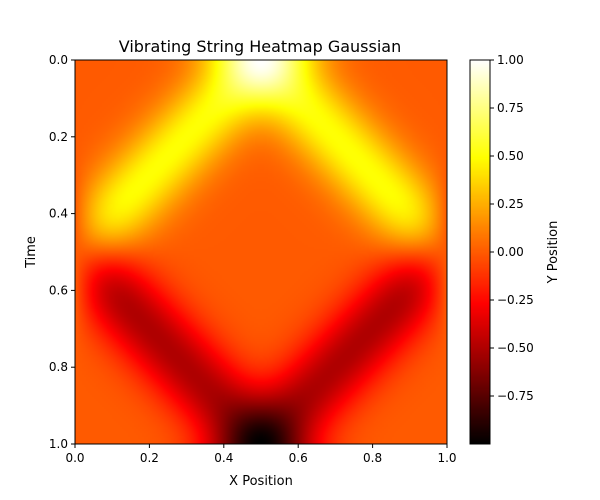 This screenshot has height=500, width=600. What do you see at coordinates (372, 458) in the screenshot?
I see `x-tick-label: 0.8` at bounding box center [372, 458].